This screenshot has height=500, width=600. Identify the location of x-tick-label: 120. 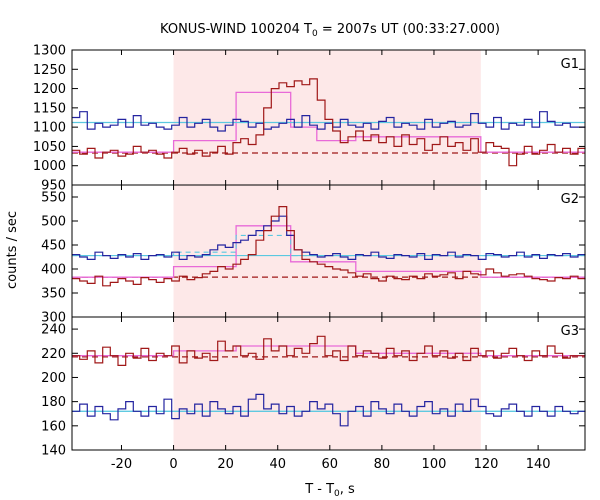
(486, 464).